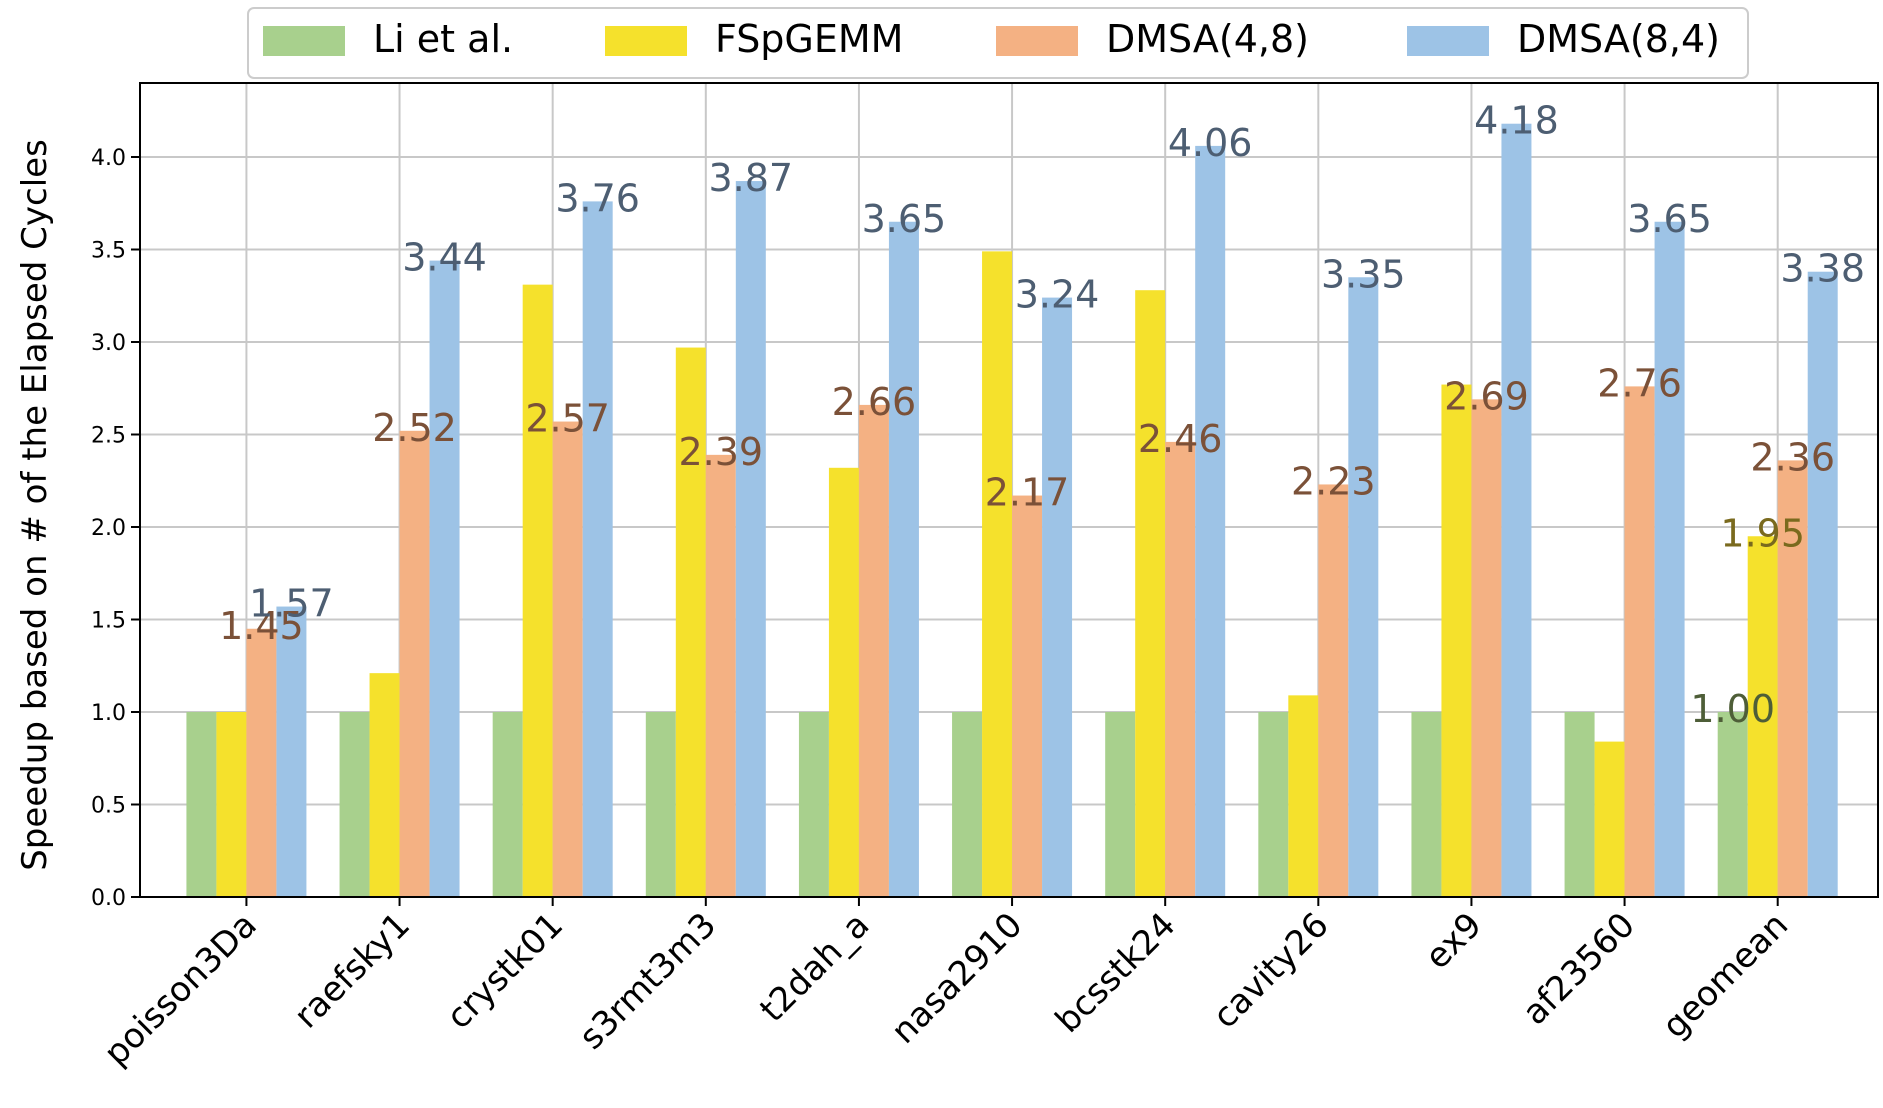 This screenshot has width=1883, height=1108. Describe the element at coordinates (444, 258) in the screenshot. I see `bar-value-label: 3.44` at that location.